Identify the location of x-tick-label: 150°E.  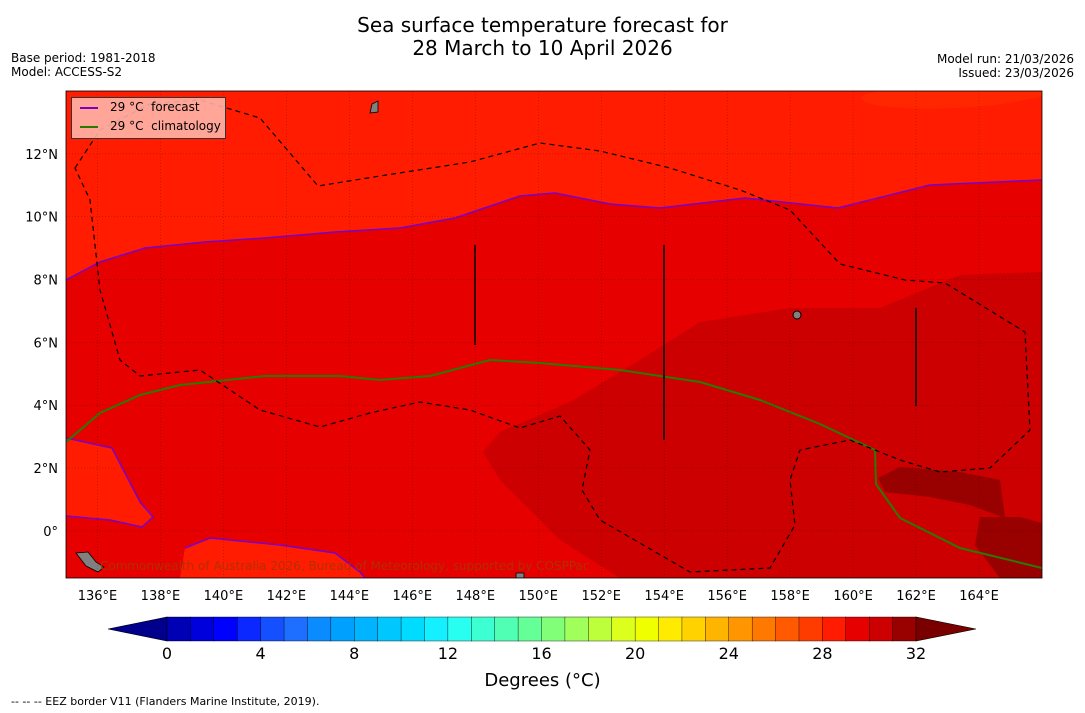
(538, 596).